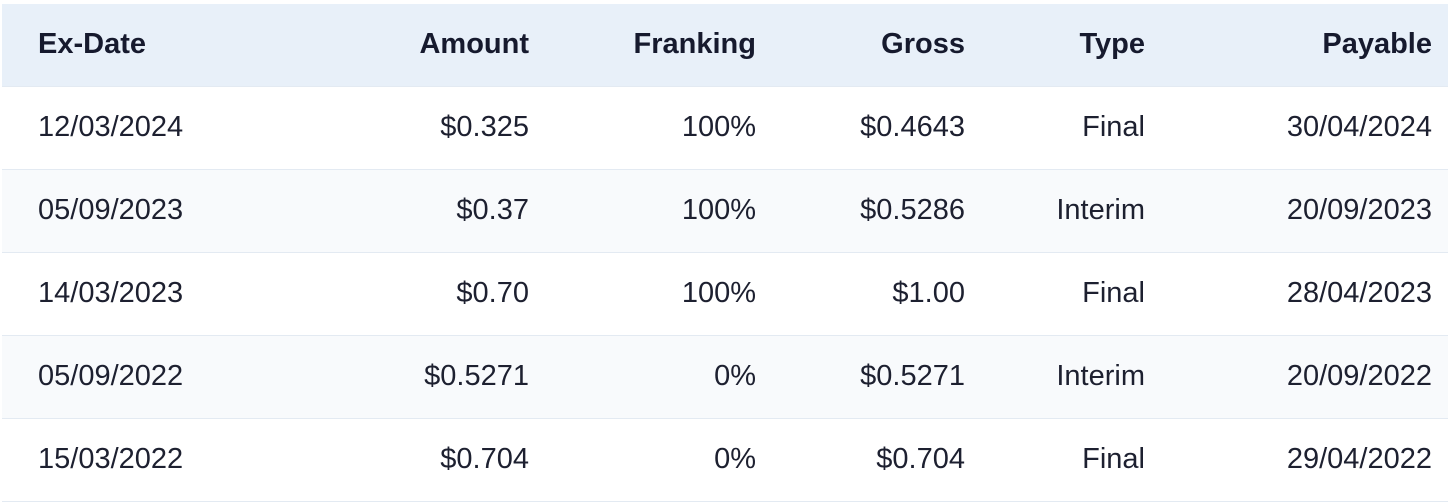 The width and height of the screenshot is (1448, 502). I want to click on column-header-ex-date: Ex-Date, so click(92, 44).